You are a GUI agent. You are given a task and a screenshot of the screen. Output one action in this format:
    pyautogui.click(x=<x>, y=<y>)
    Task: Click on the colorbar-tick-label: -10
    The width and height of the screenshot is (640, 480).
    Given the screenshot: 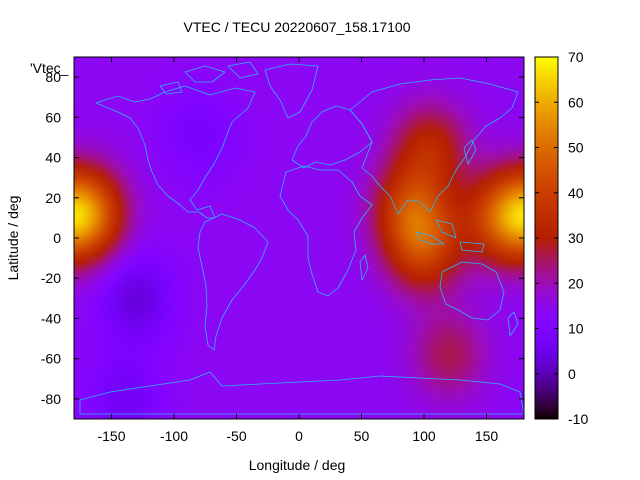 What is the action you would take?
    pyautogui.click(x=578, y=419)
    